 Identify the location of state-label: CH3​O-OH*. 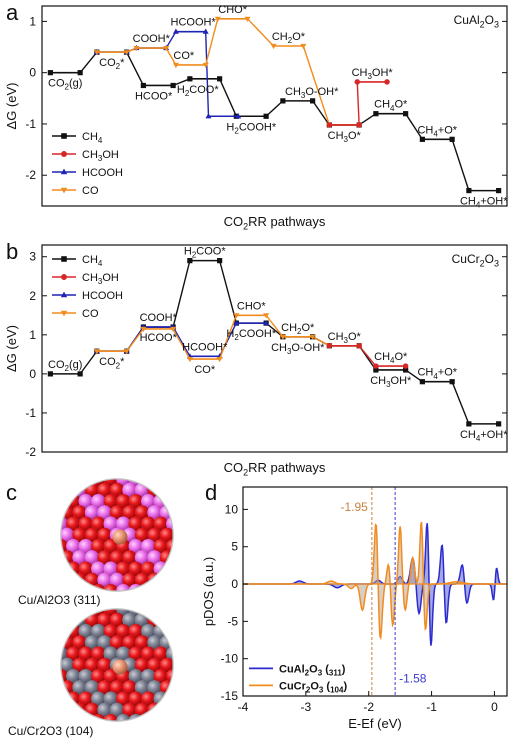
(298, 349).